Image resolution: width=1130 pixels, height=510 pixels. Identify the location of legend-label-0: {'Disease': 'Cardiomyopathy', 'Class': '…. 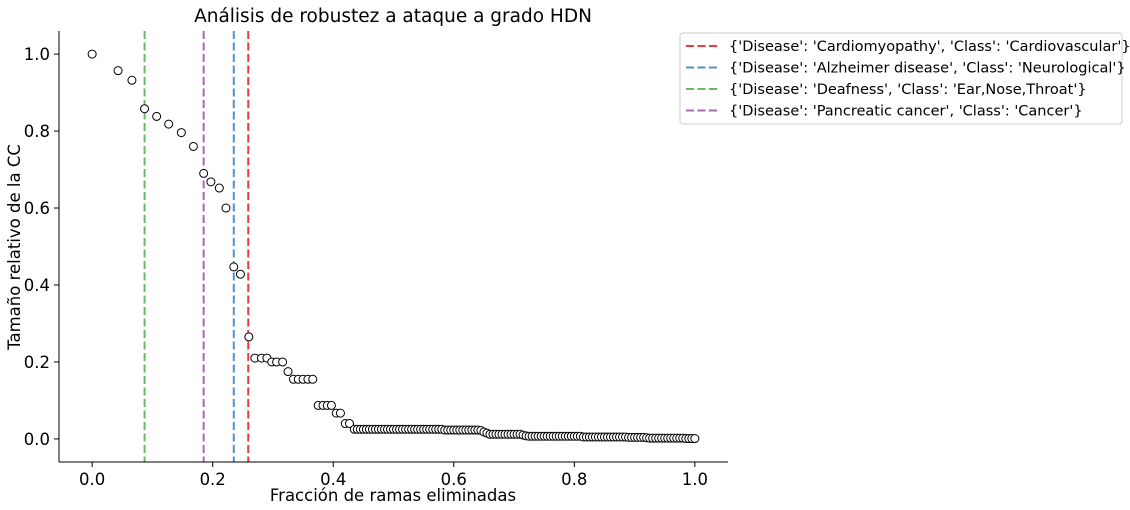
(929, 47).